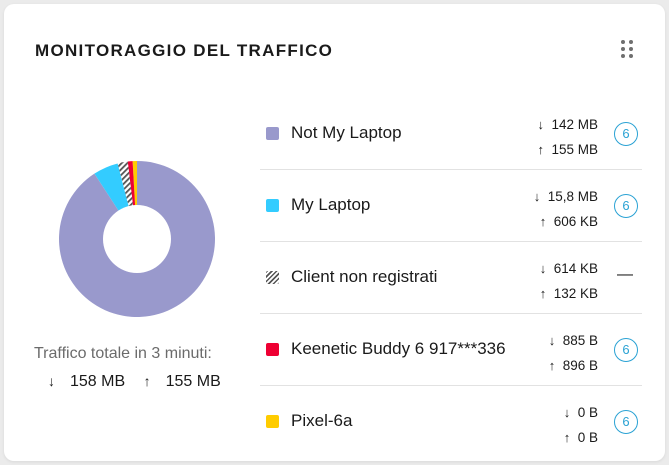  What do you see at coordinates (581, 425) in the screenshot?
I see `device-rates: ↓ 0 B ↑ 0 B` at bounding box center [581, 425].